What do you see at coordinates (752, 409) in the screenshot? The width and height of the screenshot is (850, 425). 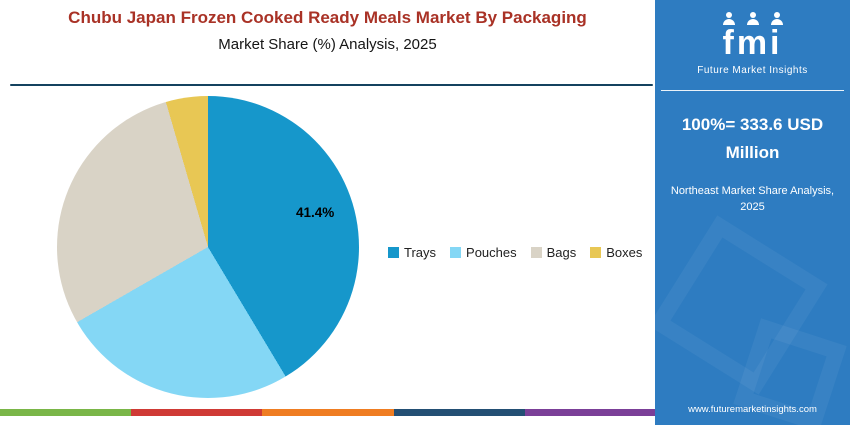 I see `website-link: www.futuremarketinsights.com` at bounding box center [752, 409].